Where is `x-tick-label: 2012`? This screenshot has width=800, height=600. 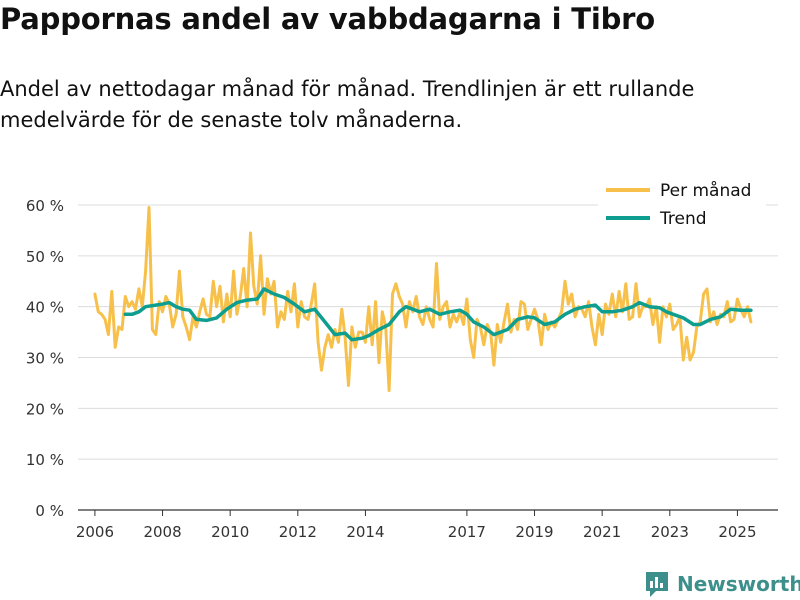 x-tick-label: 2012 is located at coordinates (298, 532).